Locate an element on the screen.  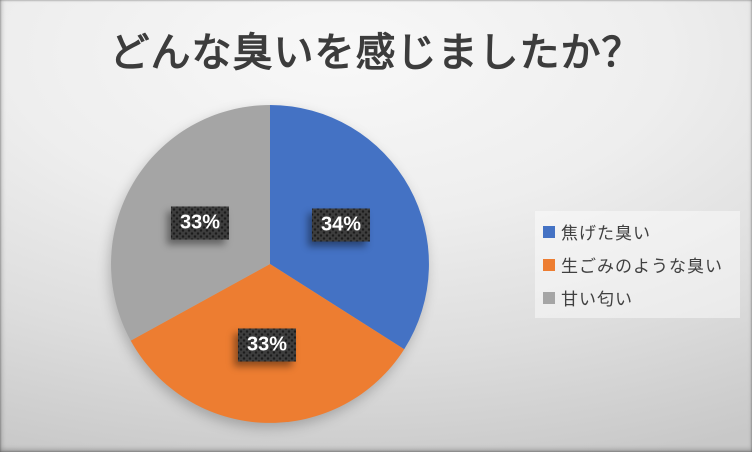
legend-label: 甘い匂い is located at coordinates (597, 299).